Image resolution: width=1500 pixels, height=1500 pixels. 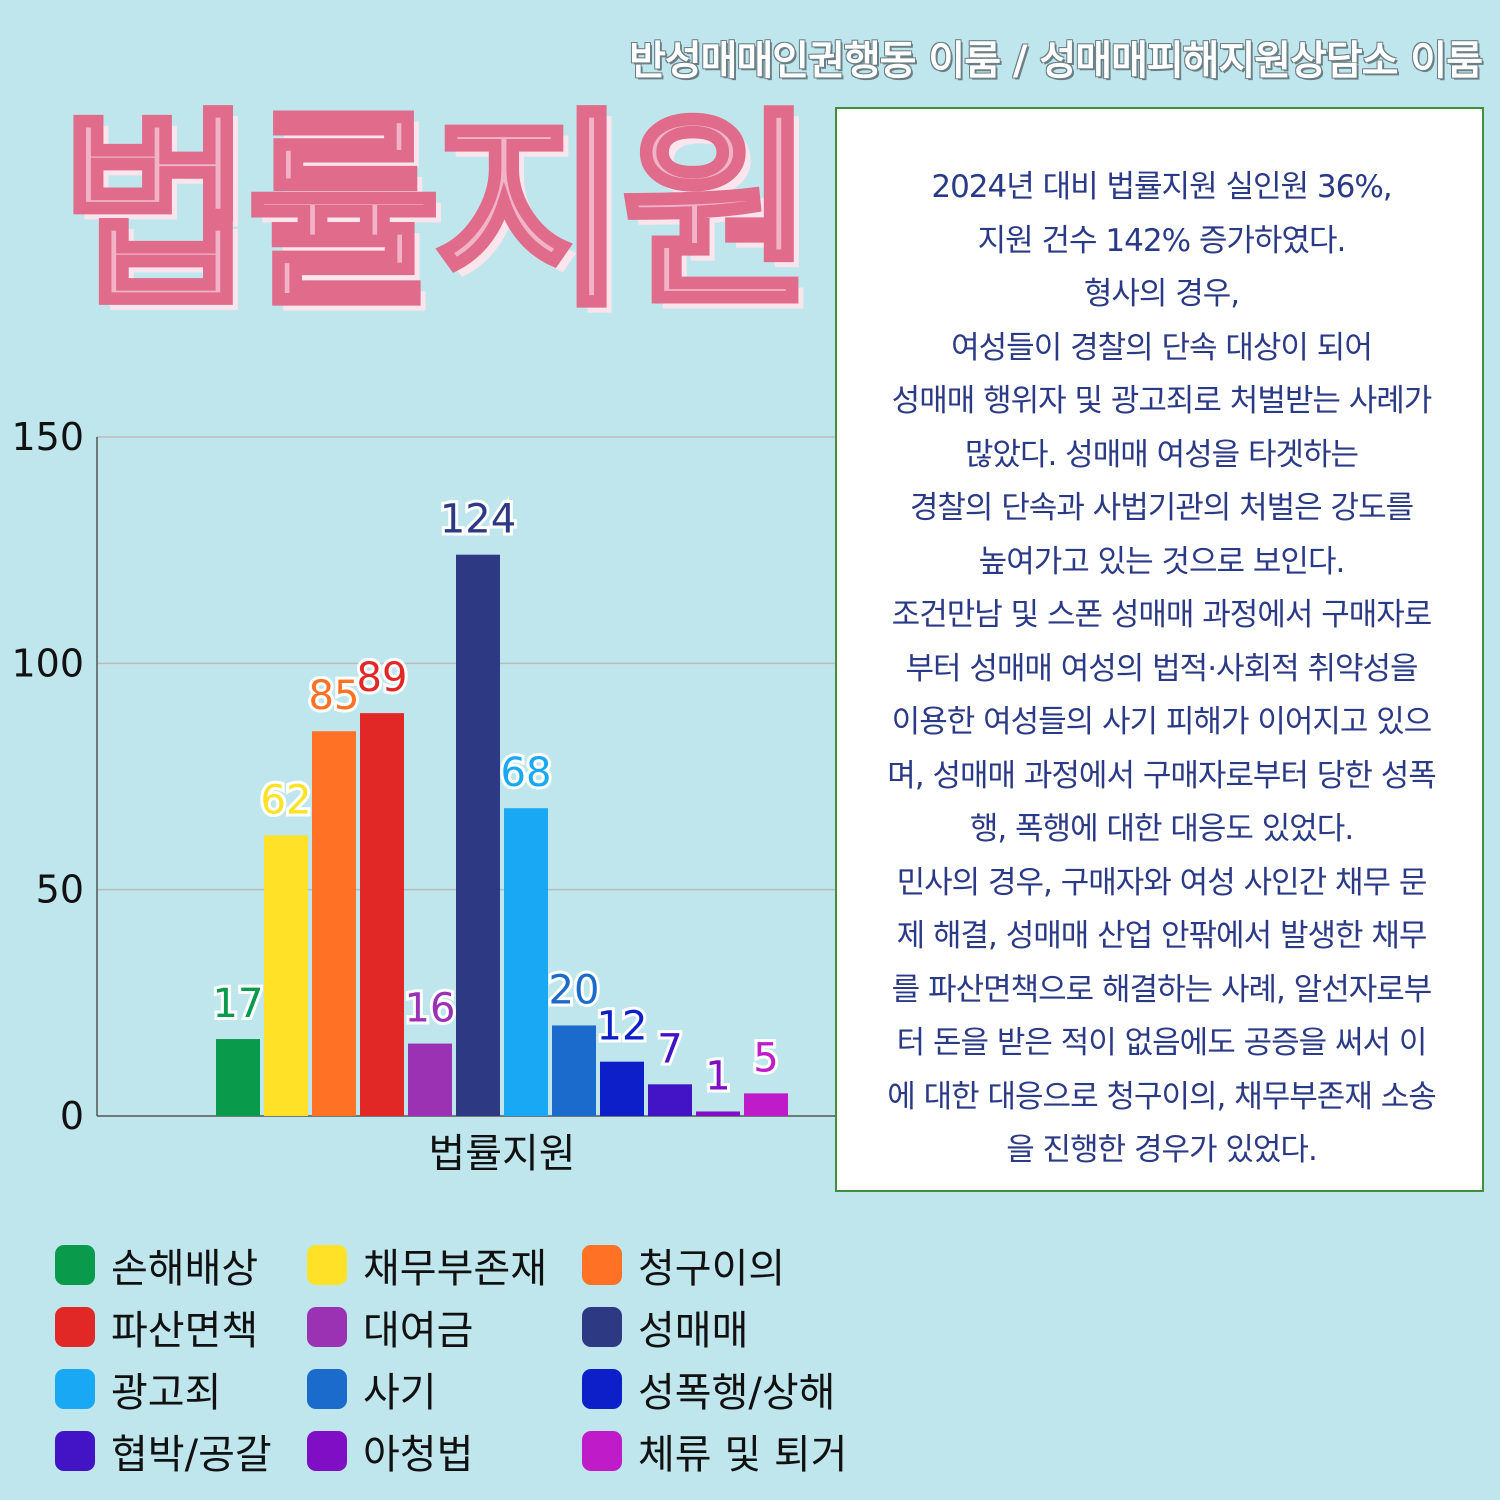 What do you see at coordinates (574, 990) in the screenshot?
I see `data-label: 20` at bounding box center [574, 990].